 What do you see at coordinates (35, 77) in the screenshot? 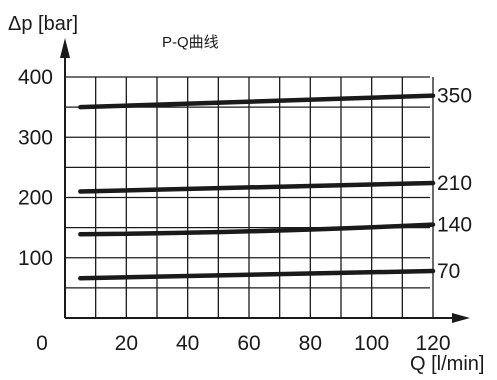
I see `y-tick-label: 400` at bounding box center [35, 77].